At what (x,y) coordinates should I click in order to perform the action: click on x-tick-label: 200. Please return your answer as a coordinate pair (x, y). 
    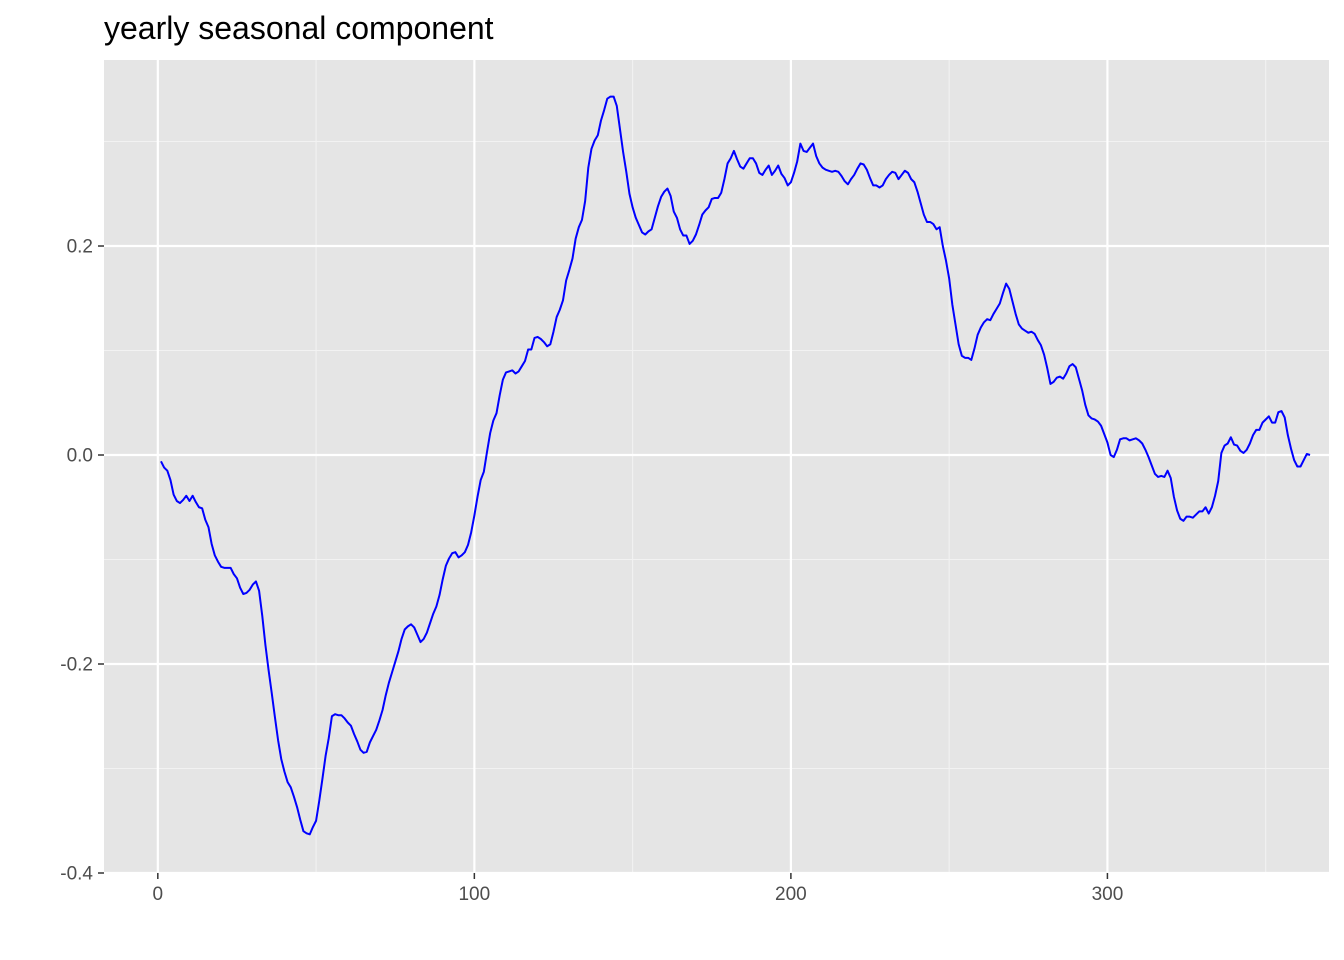
    Looking at the image, I should click on (791, 894).